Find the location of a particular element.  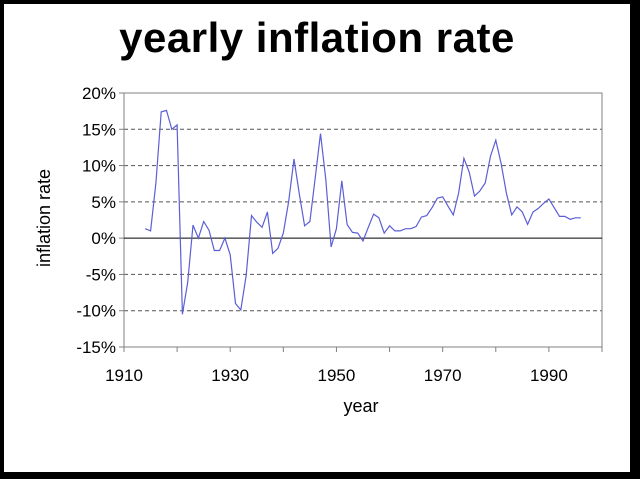

y-tick-label: -10% is located at coordinates (96, 311).